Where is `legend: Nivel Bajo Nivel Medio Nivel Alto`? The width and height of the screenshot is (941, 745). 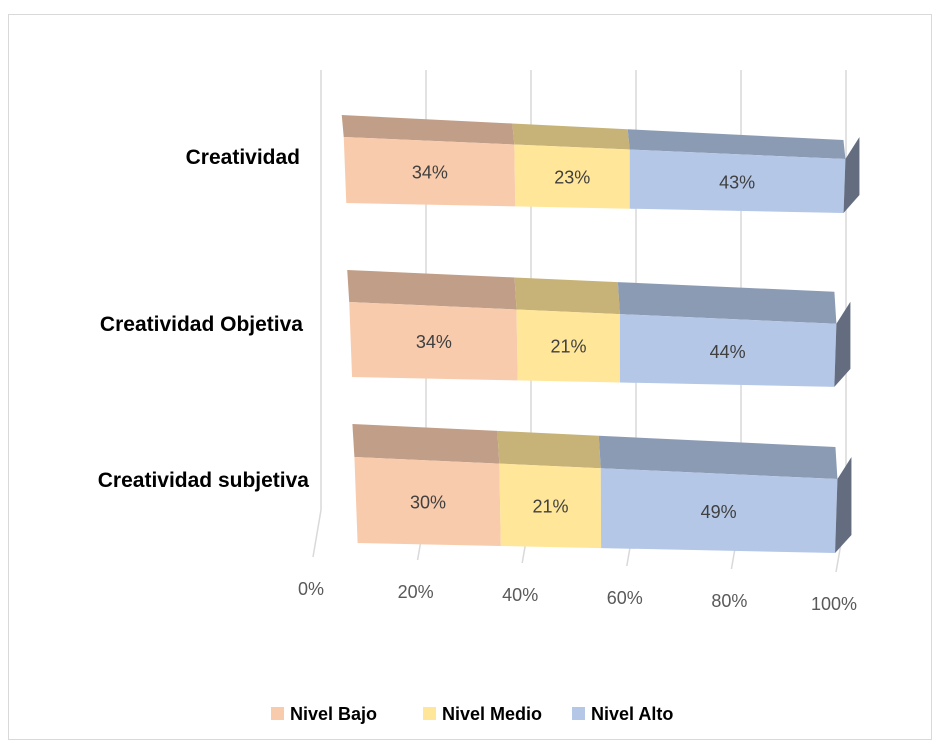 legend: Nivel Bajo Nivel Medio Nivel Alto is located at coordinates (472, 714).